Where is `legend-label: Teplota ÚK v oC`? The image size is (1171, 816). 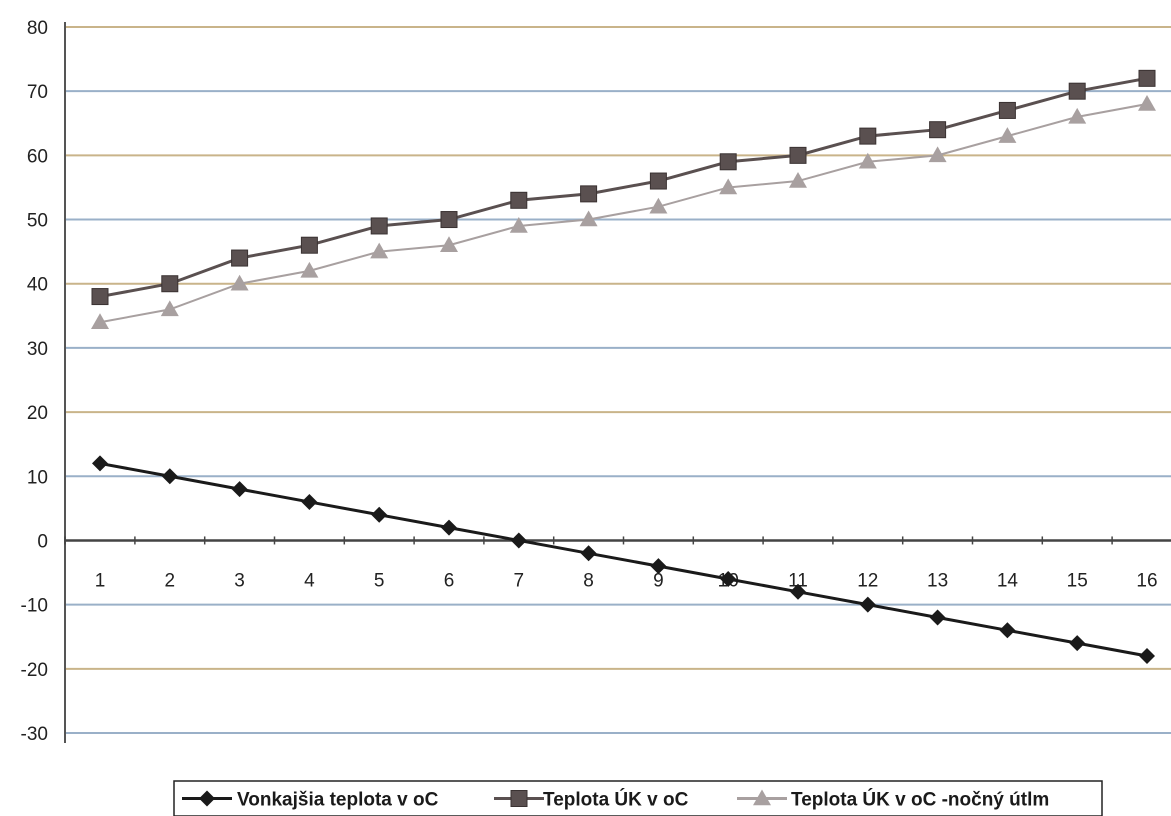 legend-label: Teplota ÚK v oC is located at coordinates (616, 800).